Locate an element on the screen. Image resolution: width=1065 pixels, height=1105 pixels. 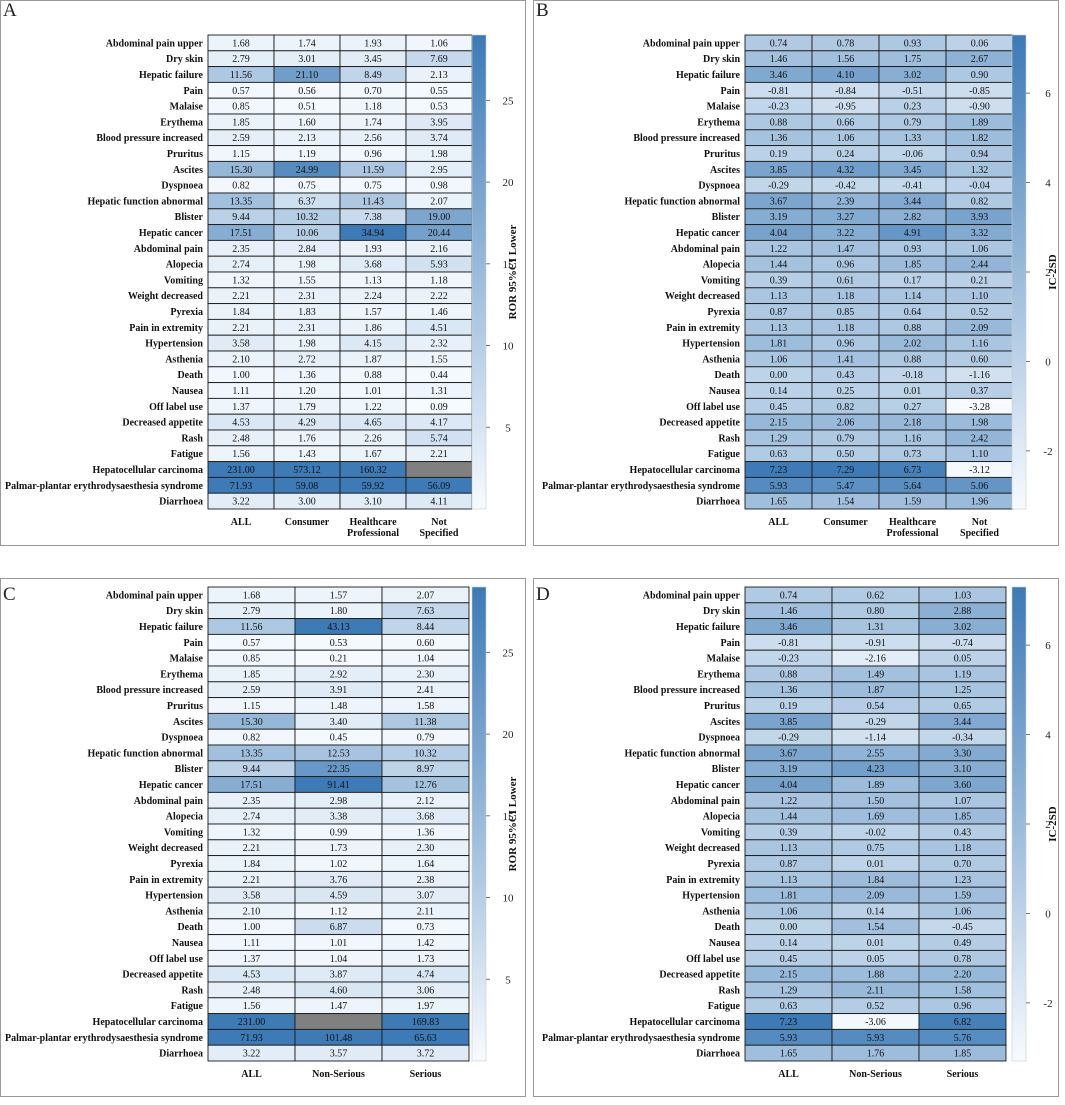
row-label: Dyspnoea is located at coordinates (182, 738).